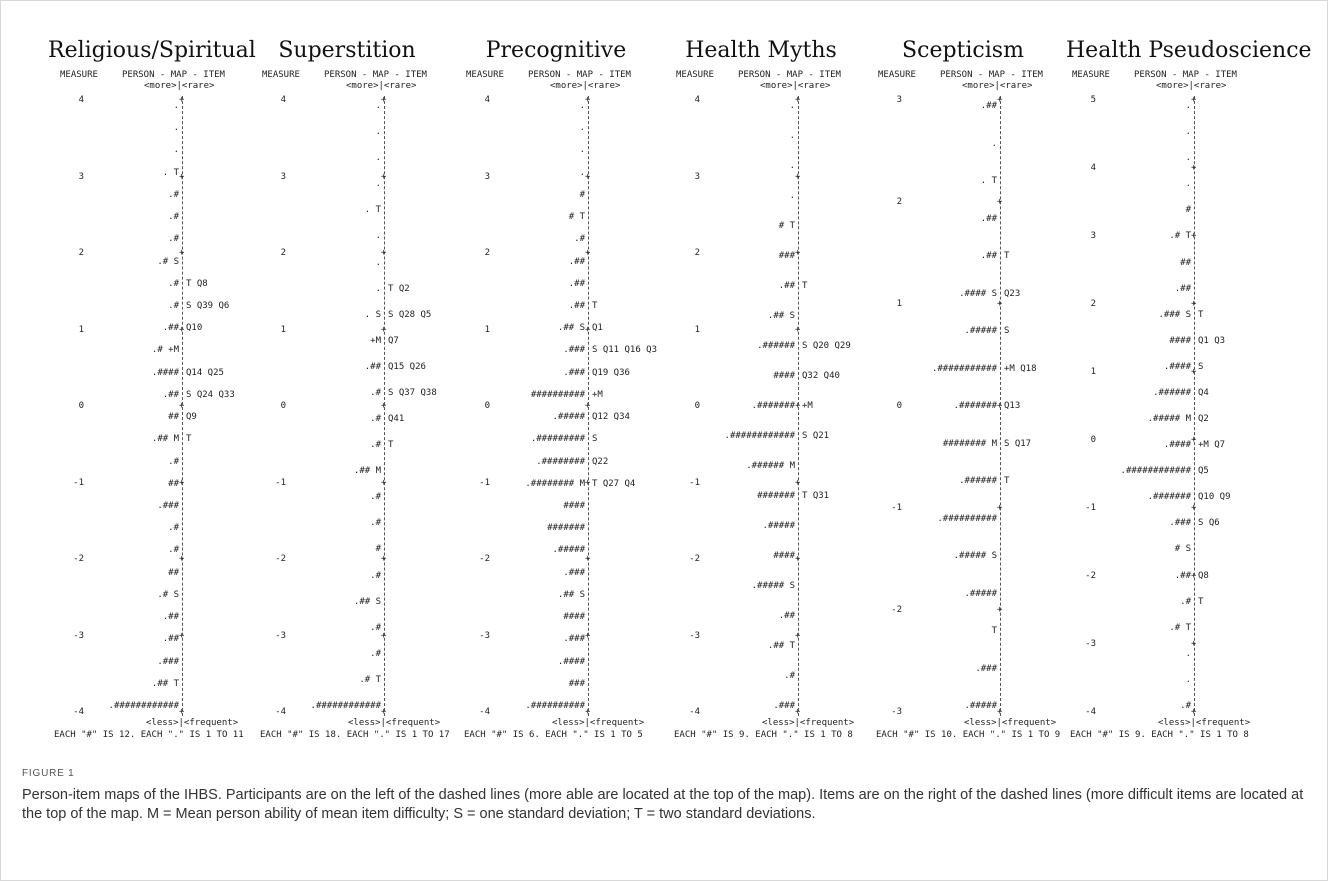 The height and width of the screenshot is (881, 1328). Describe the element at coordinates (1169, 497) in the screenshot. I see `person-distribution: .#######` at that location.